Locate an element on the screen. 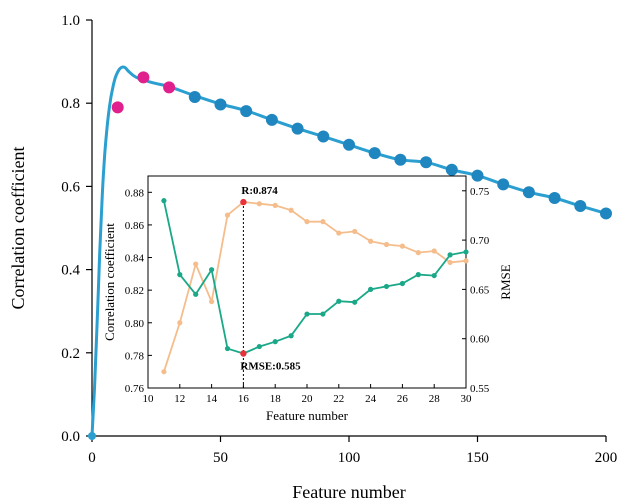 This screenshot has width=617, height=504. main-y-tick-label: 0.6 is located at coordinates (70, 187).